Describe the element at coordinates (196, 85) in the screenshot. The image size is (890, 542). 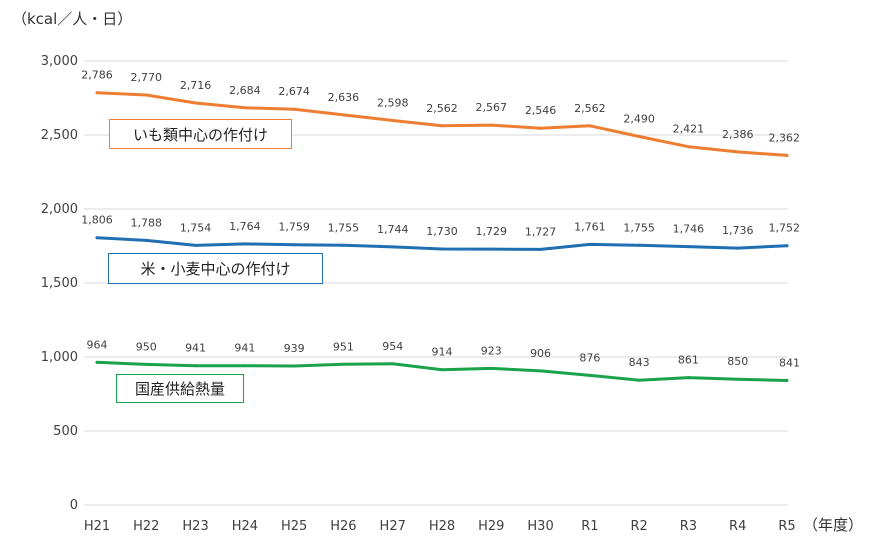
I see `data-label-imo: 2,716` at that location.